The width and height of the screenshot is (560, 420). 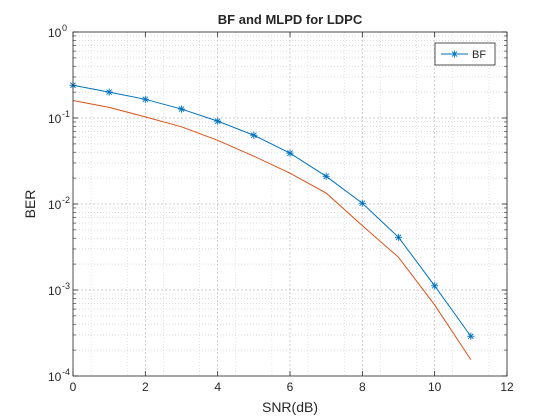 I want to click on legend-marker-bf, so click(x=454, y=54).